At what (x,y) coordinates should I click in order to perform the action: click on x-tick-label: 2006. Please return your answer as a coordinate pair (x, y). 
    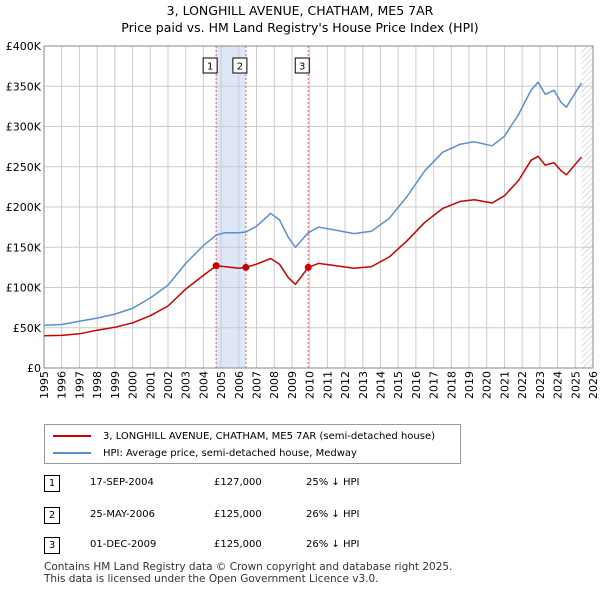
    Looking at the image, I should click on (239, 385).